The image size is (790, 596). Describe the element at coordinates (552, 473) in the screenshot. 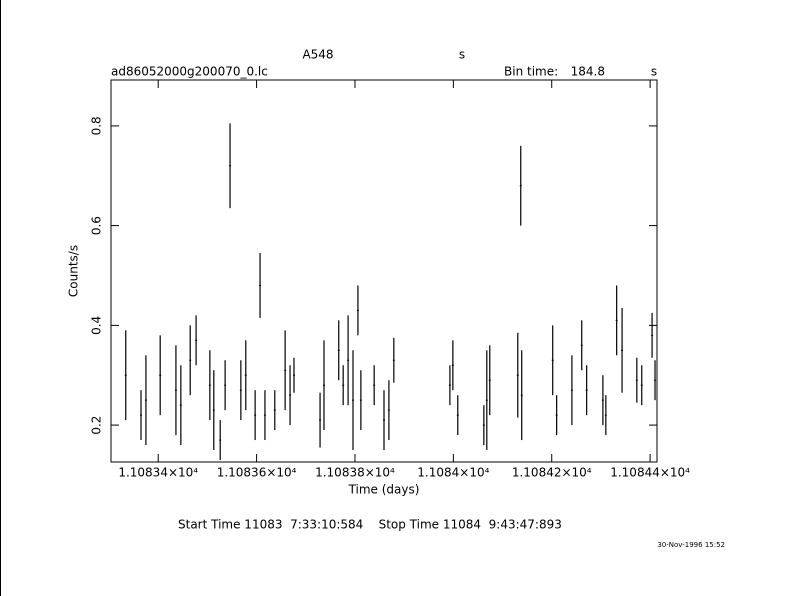

I see `x-tick-label: 1.10842×10⁴` at that location.